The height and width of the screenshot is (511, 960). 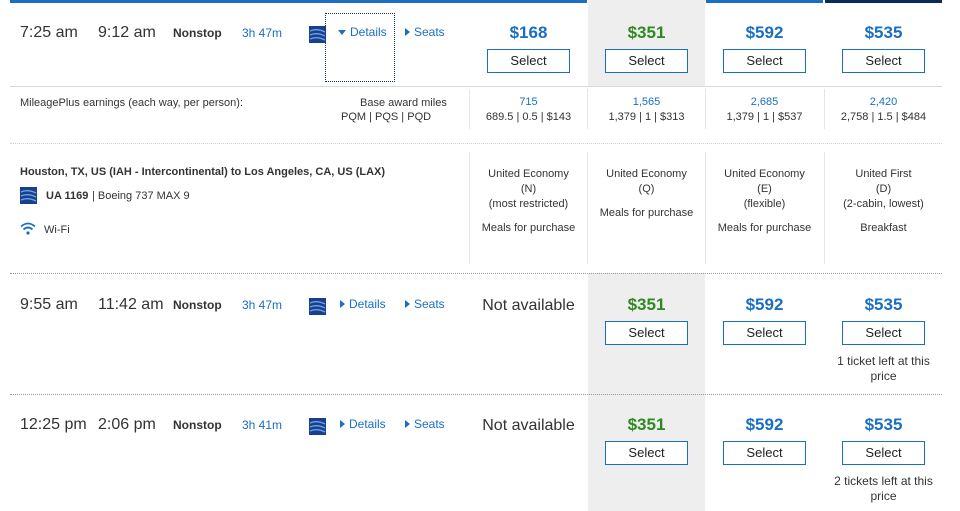 I want to click on fare-restriction: (flexible), so click(x=764, y=204).